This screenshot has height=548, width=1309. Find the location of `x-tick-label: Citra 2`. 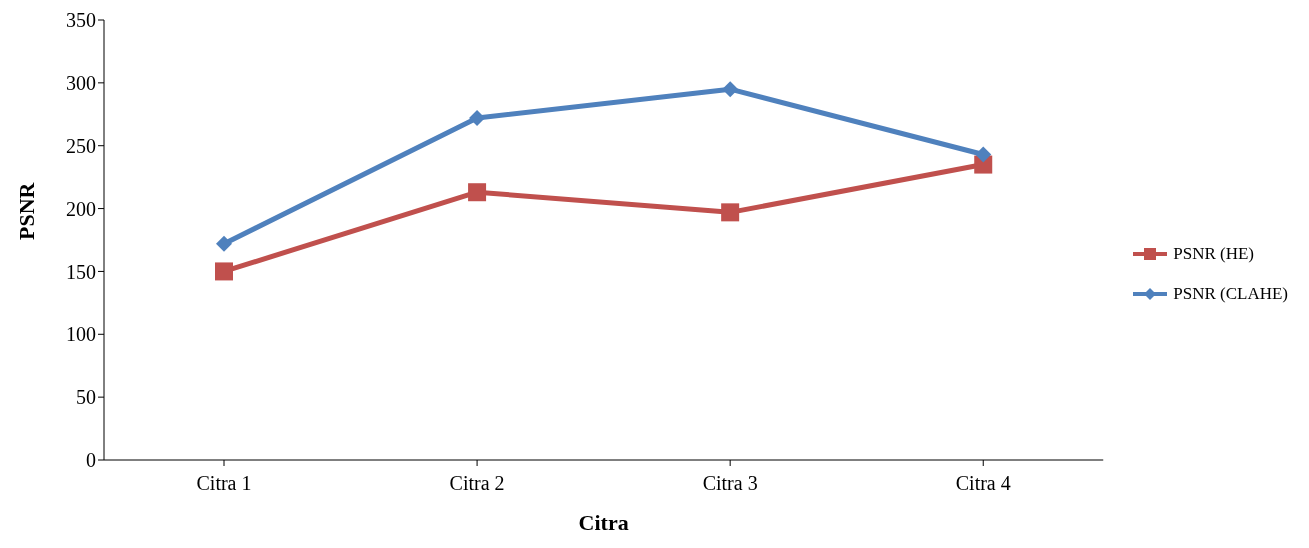

x-tick-label: Citra 2 is located at coordinates (477, 483).